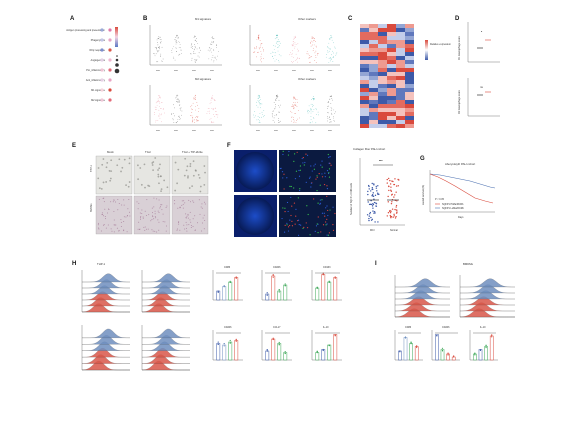  What do you see at coordinates (110, 100) in the screenshot?
I see `panel-a-dot` at bounding box center [110, 100].